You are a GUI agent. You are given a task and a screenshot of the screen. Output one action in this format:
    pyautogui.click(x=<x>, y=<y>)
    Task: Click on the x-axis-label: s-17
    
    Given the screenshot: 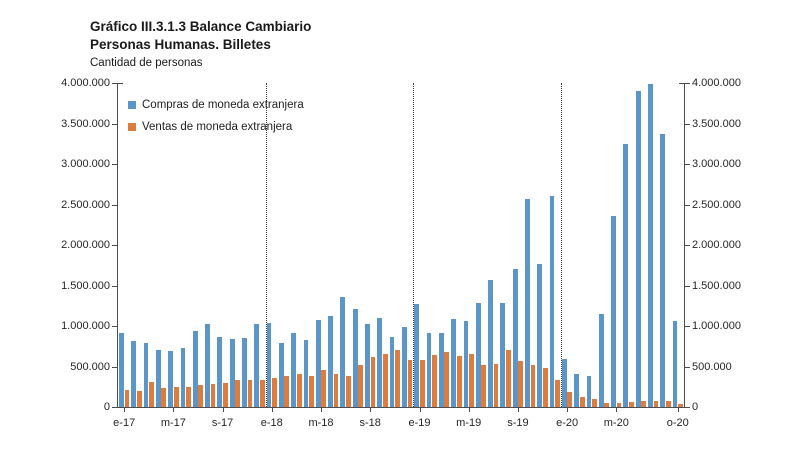 What is the action you would take?
    pyautogui.click(x=222, y=423)
    